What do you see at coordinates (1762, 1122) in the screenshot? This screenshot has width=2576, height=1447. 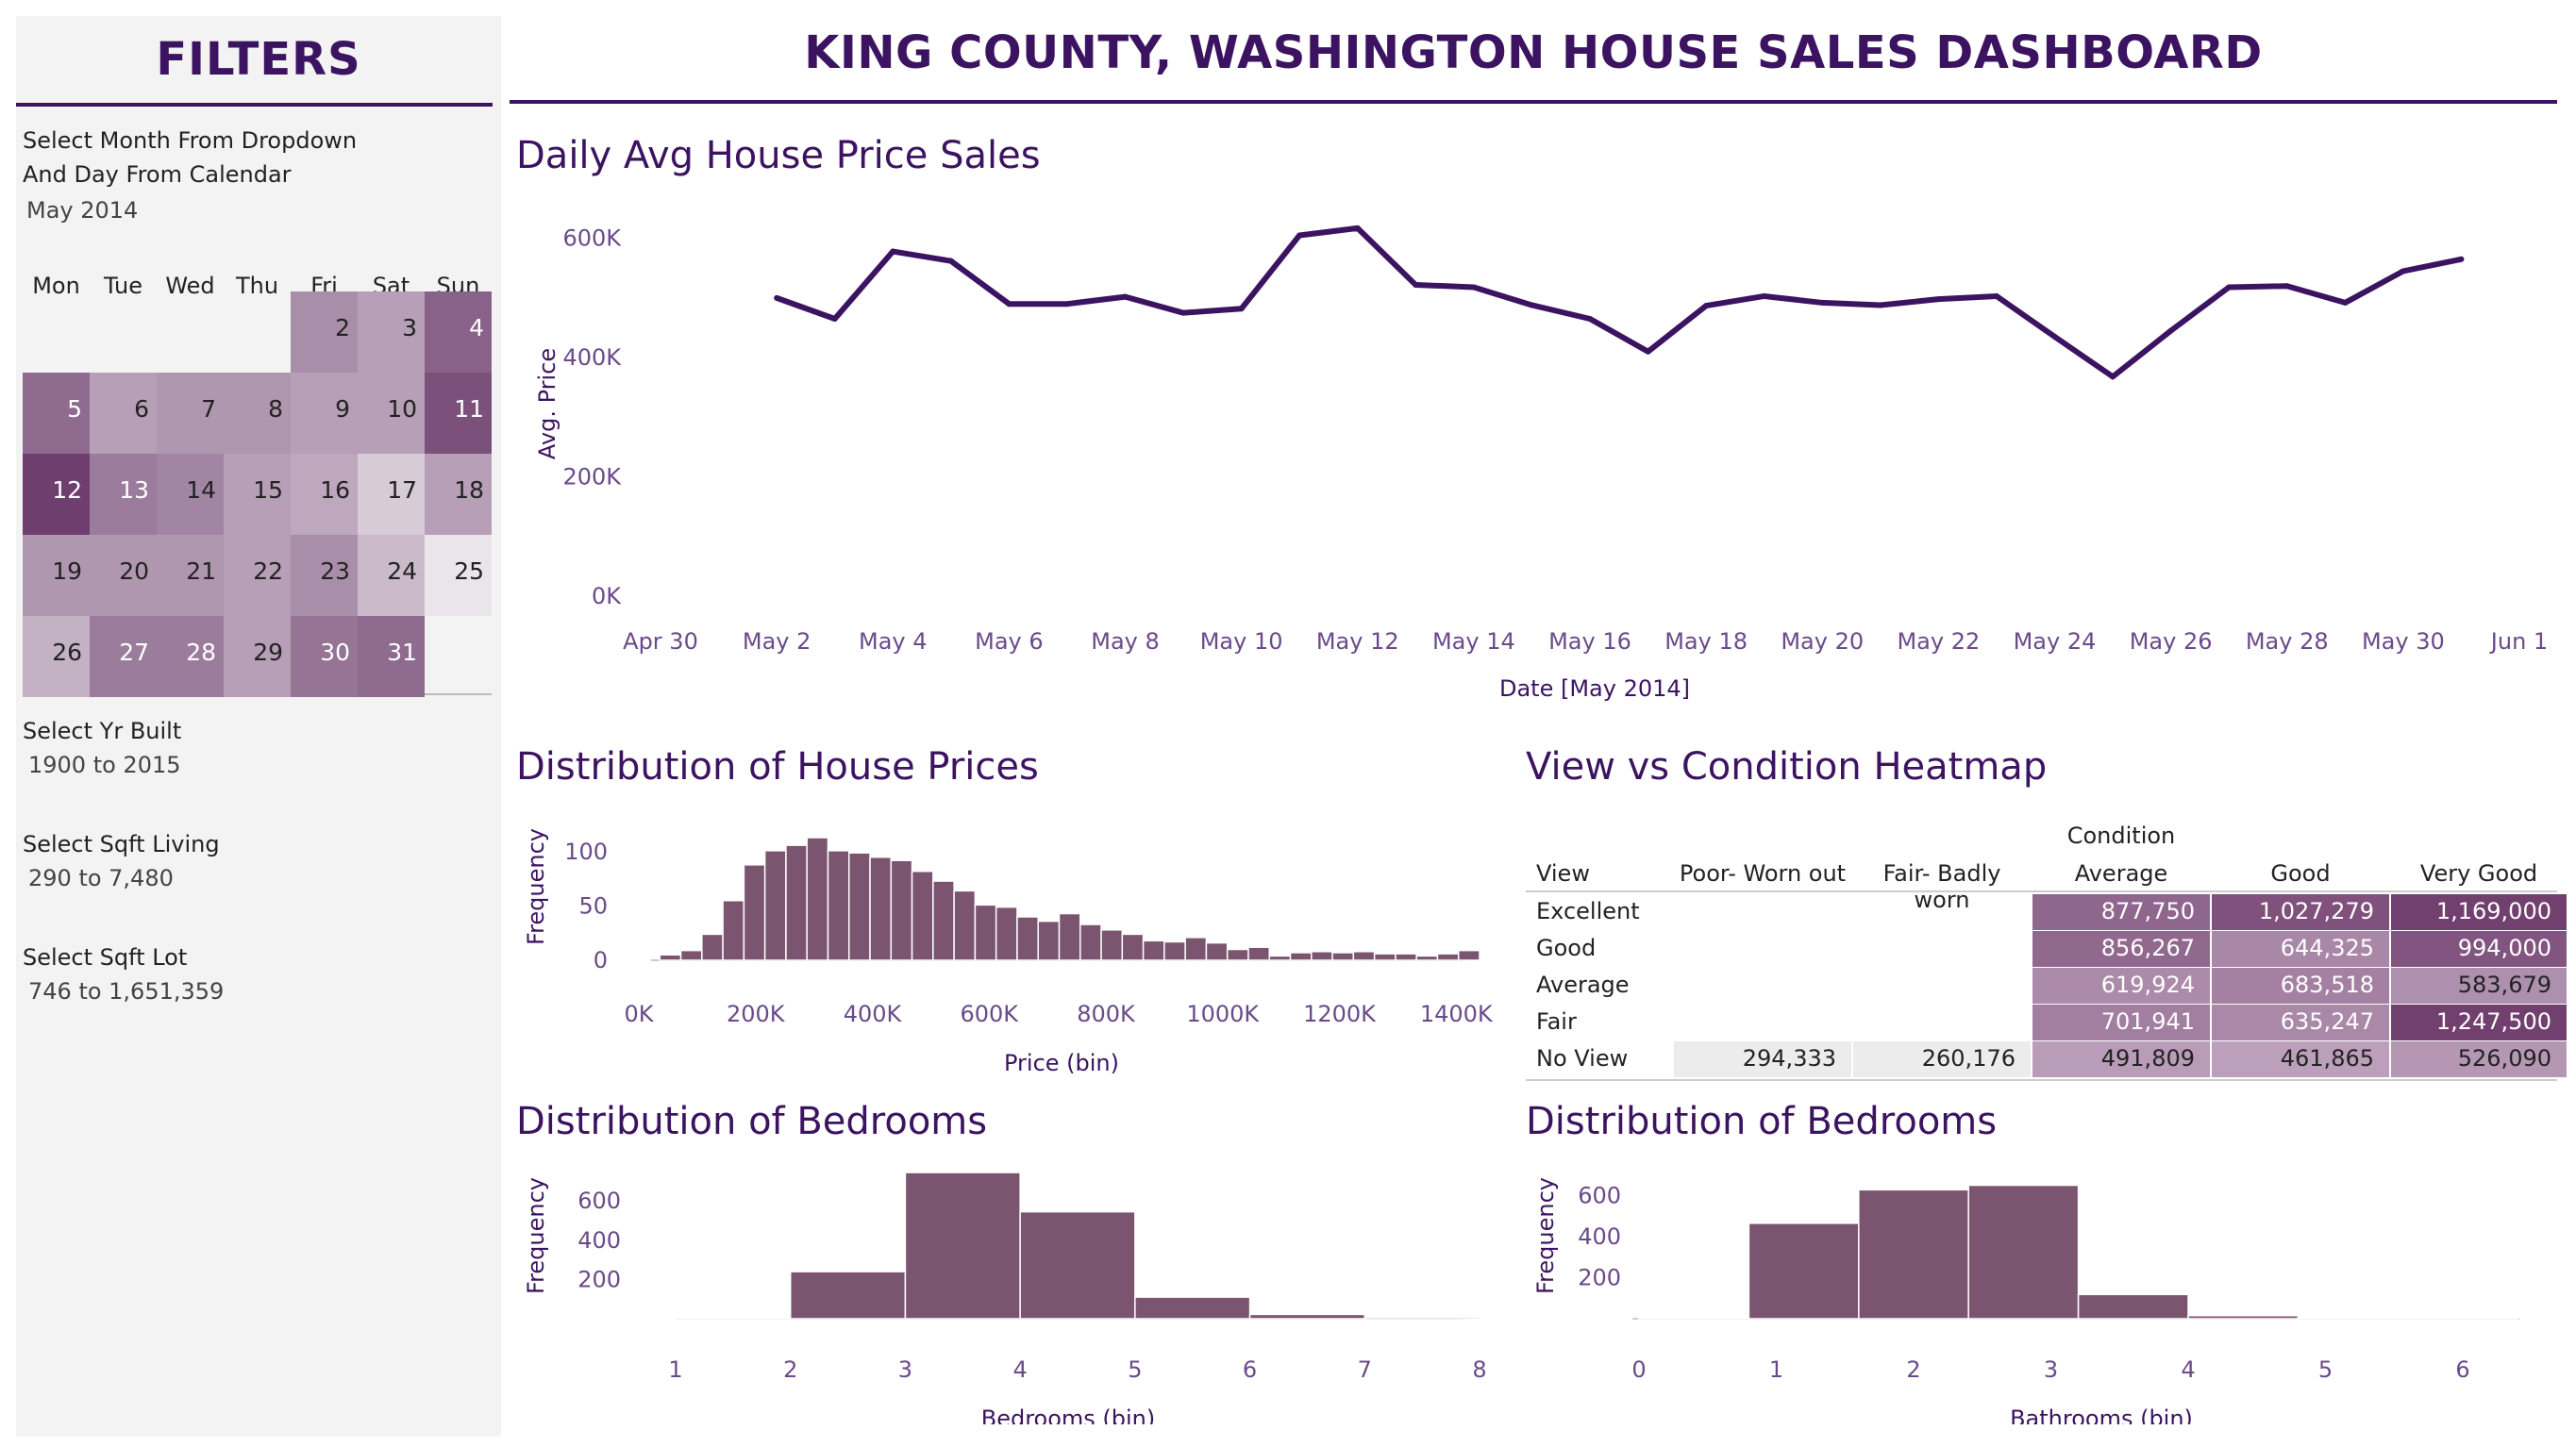 I see `bathrooms-hist-title: Distribution of Bedrooms` at bounding box center [1762, 1122].